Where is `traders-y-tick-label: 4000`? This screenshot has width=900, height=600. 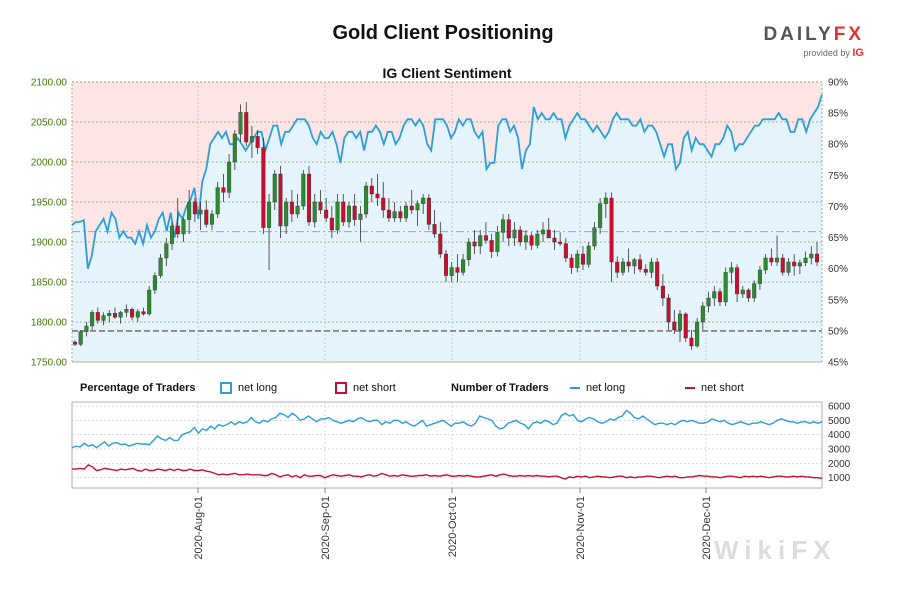 traders-y-tick-label: 4000 is located at coordinates (839, 435).